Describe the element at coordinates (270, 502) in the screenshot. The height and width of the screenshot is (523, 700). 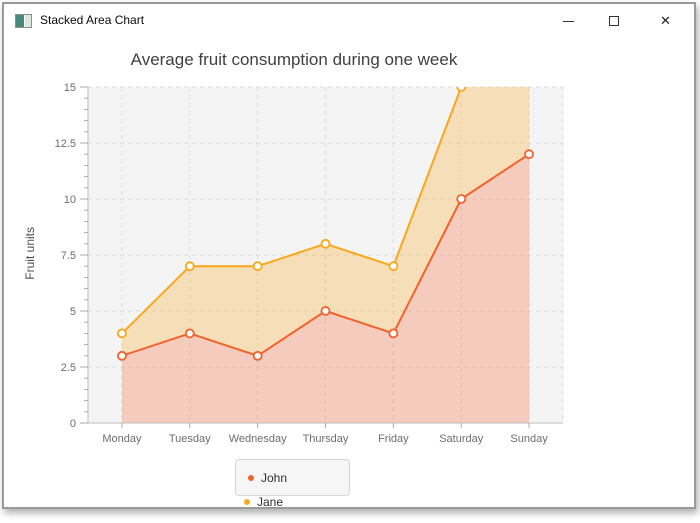
I see `legend-label-jane: Jane` at that location.